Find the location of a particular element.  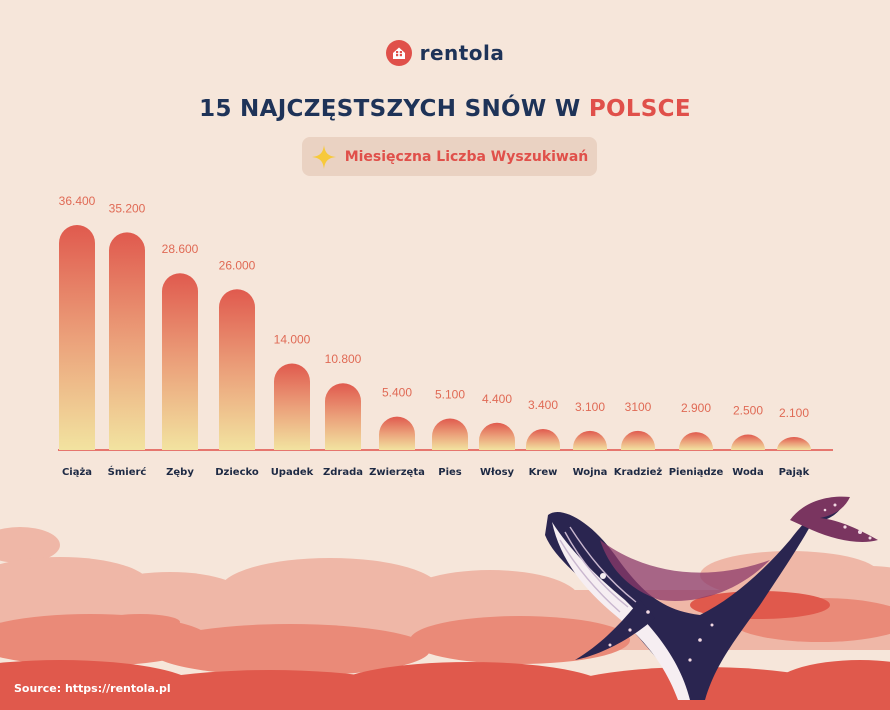

brand-name: rentola is located at coordinates (462, 53).